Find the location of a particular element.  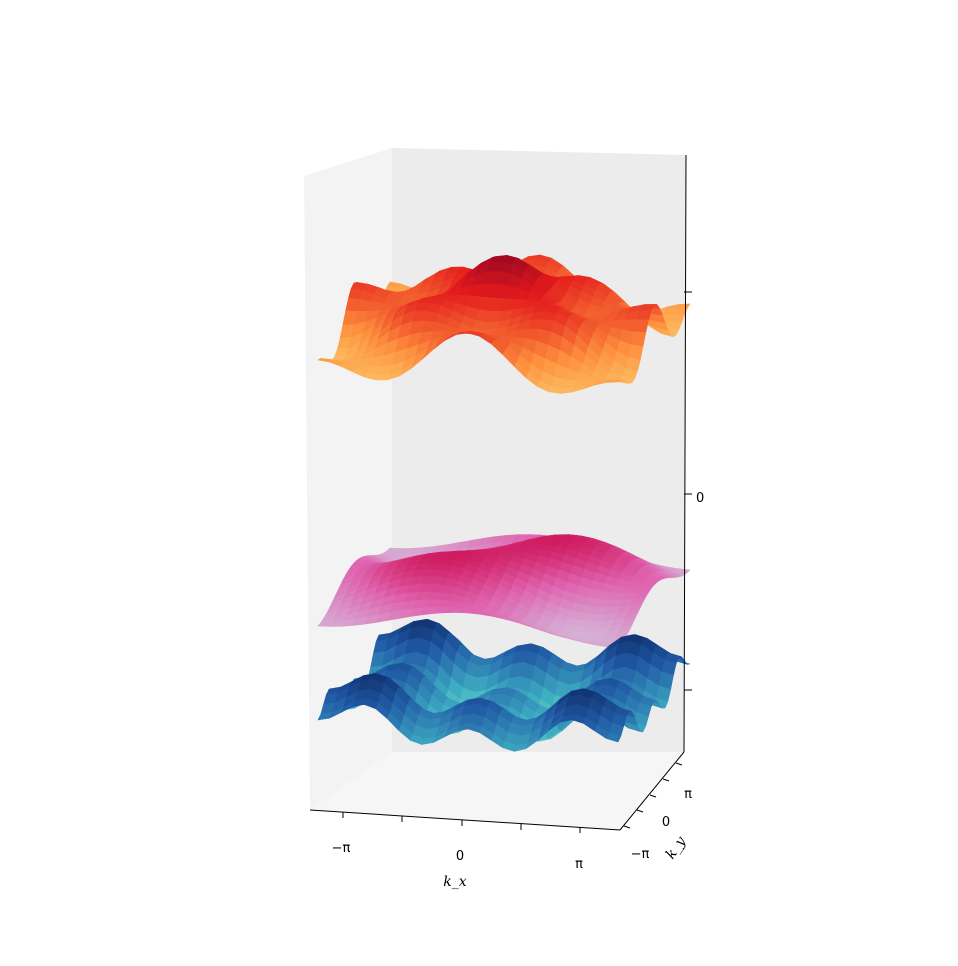

x-axis-line is located at coordinates (465, 820).